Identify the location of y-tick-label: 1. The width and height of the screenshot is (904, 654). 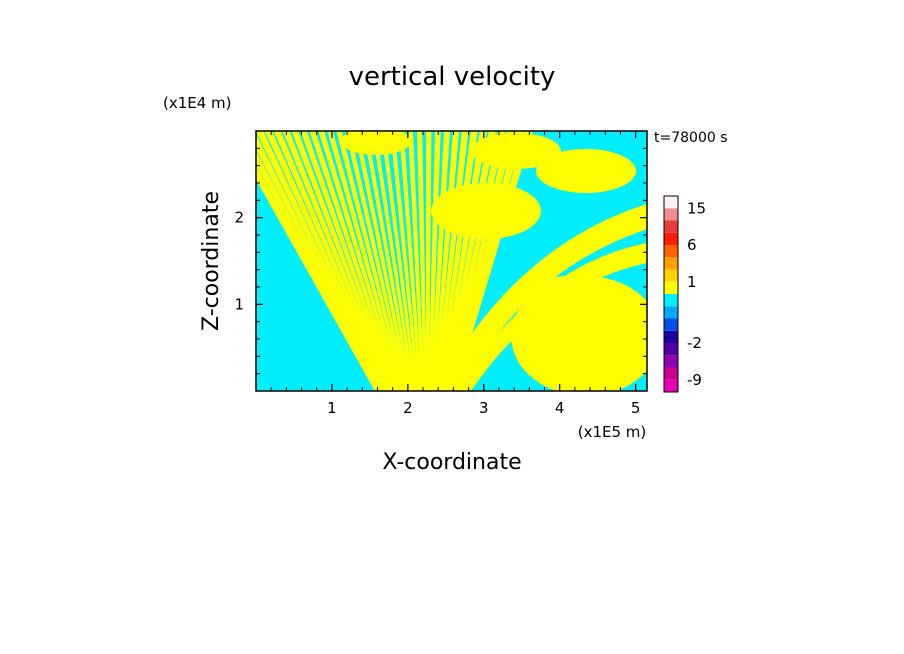
(239, 304).